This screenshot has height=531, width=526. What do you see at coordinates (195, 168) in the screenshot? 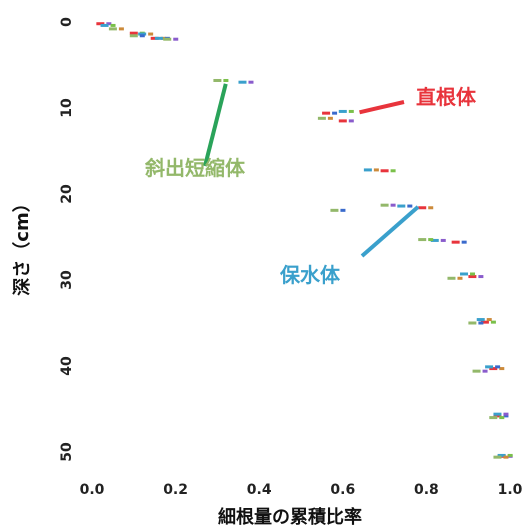
I see `annotation-label: 斜出短縮体` at bounding box center [195, 168].